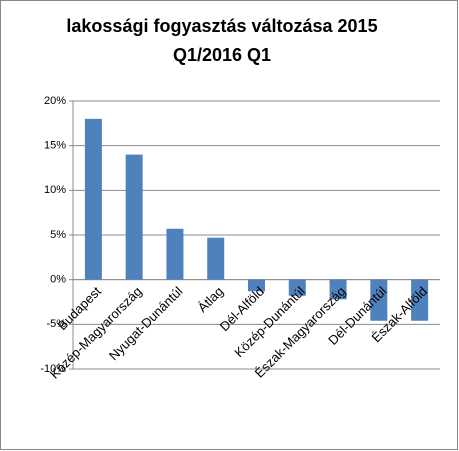 The width and height of the screenshot is (459, 451). Describe the element at coordinates (58, 235) in the screenshot. I see `y-tick-label: 5%` at that location.